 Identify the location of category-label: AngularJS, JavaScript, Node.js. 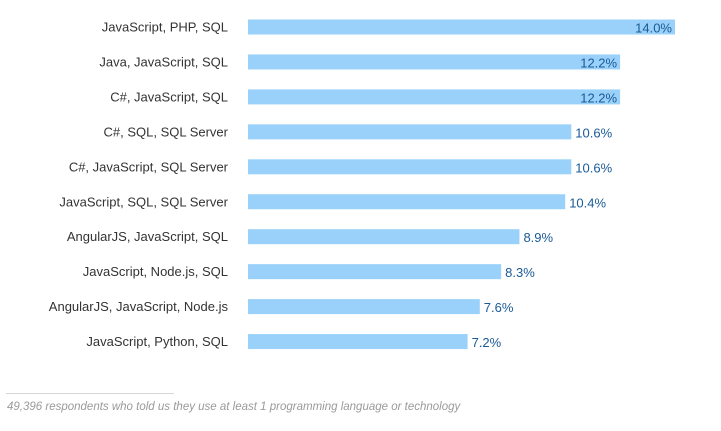
(139, 306).